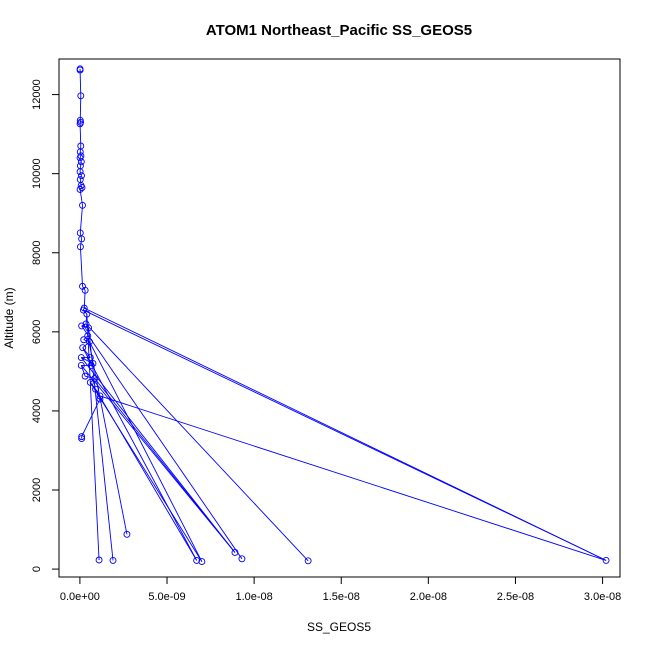 The image size is (650, 655). Describe the element at coordinates (37, 490) in the screenshot. I see `y-tick-label: 2000` at that location.